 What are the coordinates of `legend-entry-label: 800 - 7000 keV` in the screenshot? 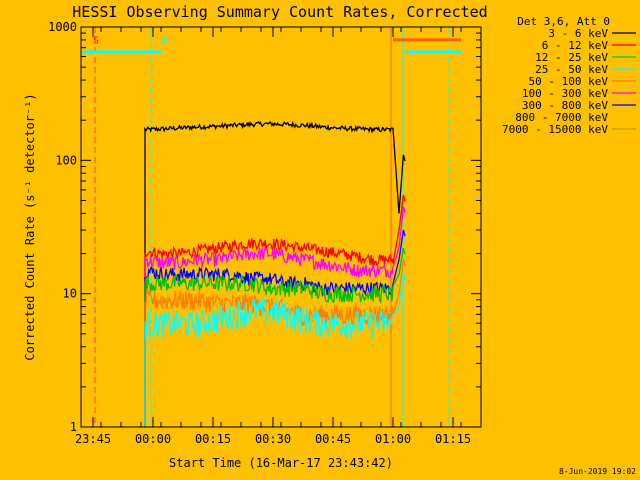 It's located at (561, 117).